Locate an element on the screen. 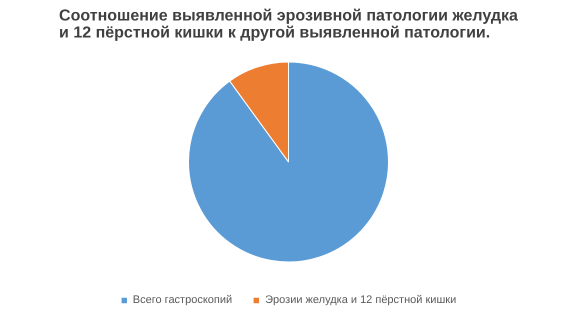 This screenshot has height=336, width=576. legend-label: Всего гастроскопий is located at coordinates (182, 300).